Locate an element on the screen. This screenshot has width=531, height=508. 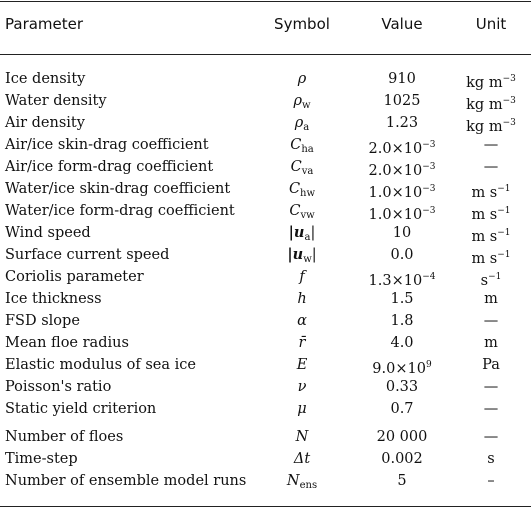
symbol-cell: Δt is located at coordinates (302, 459).